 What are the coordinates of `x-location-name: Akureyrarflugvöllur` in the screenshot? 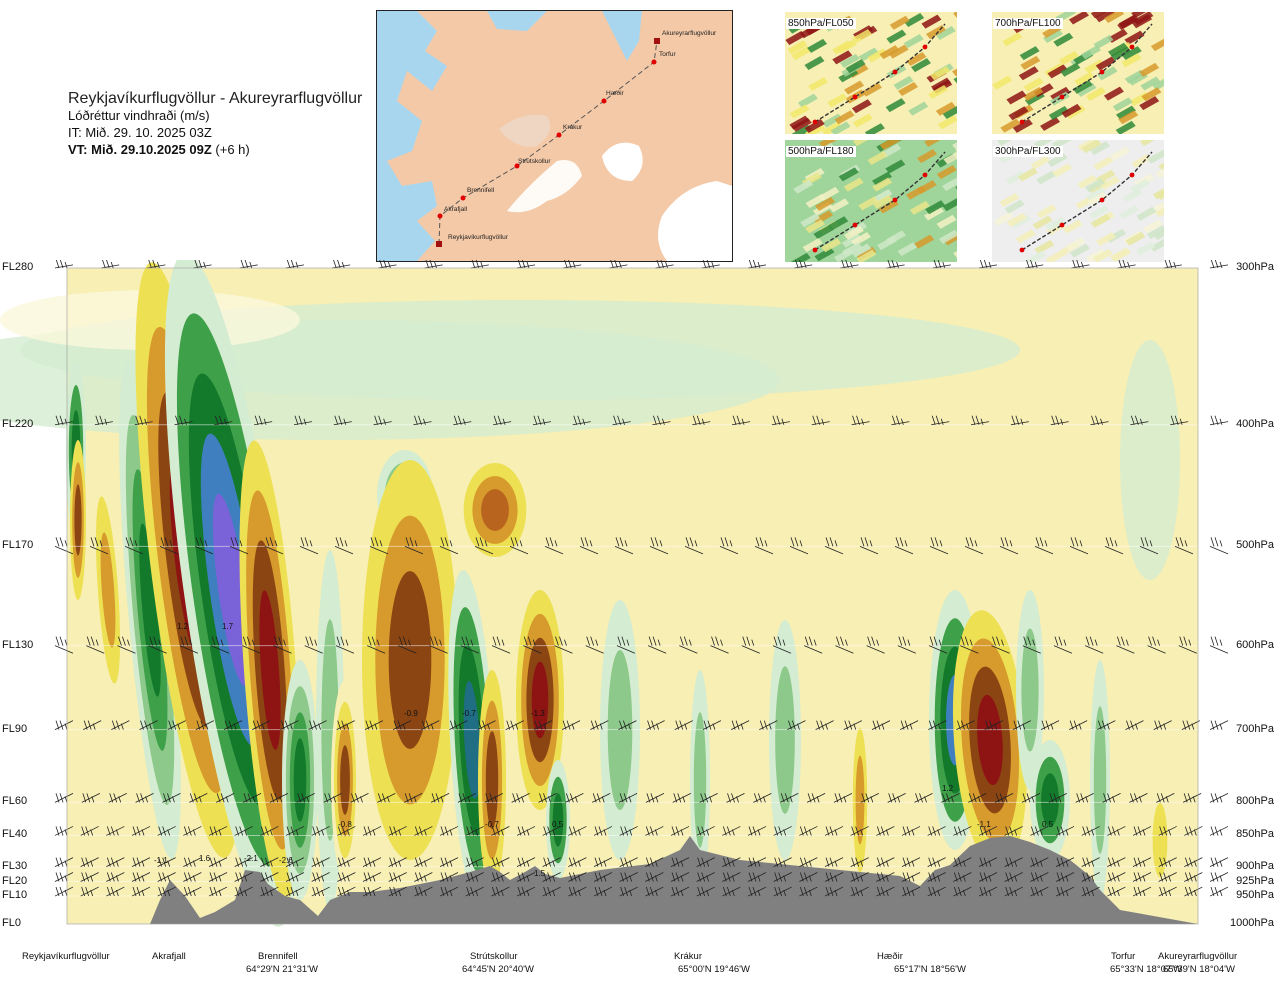 It's located at (1198, 956).